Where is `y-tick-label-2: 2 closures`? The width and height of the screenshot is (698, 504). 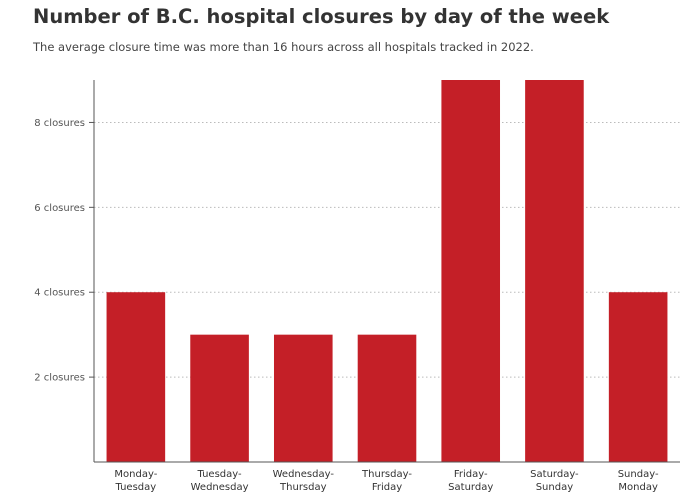 y-tick-label-2: 2 closures is located at coordinates (59, 378).